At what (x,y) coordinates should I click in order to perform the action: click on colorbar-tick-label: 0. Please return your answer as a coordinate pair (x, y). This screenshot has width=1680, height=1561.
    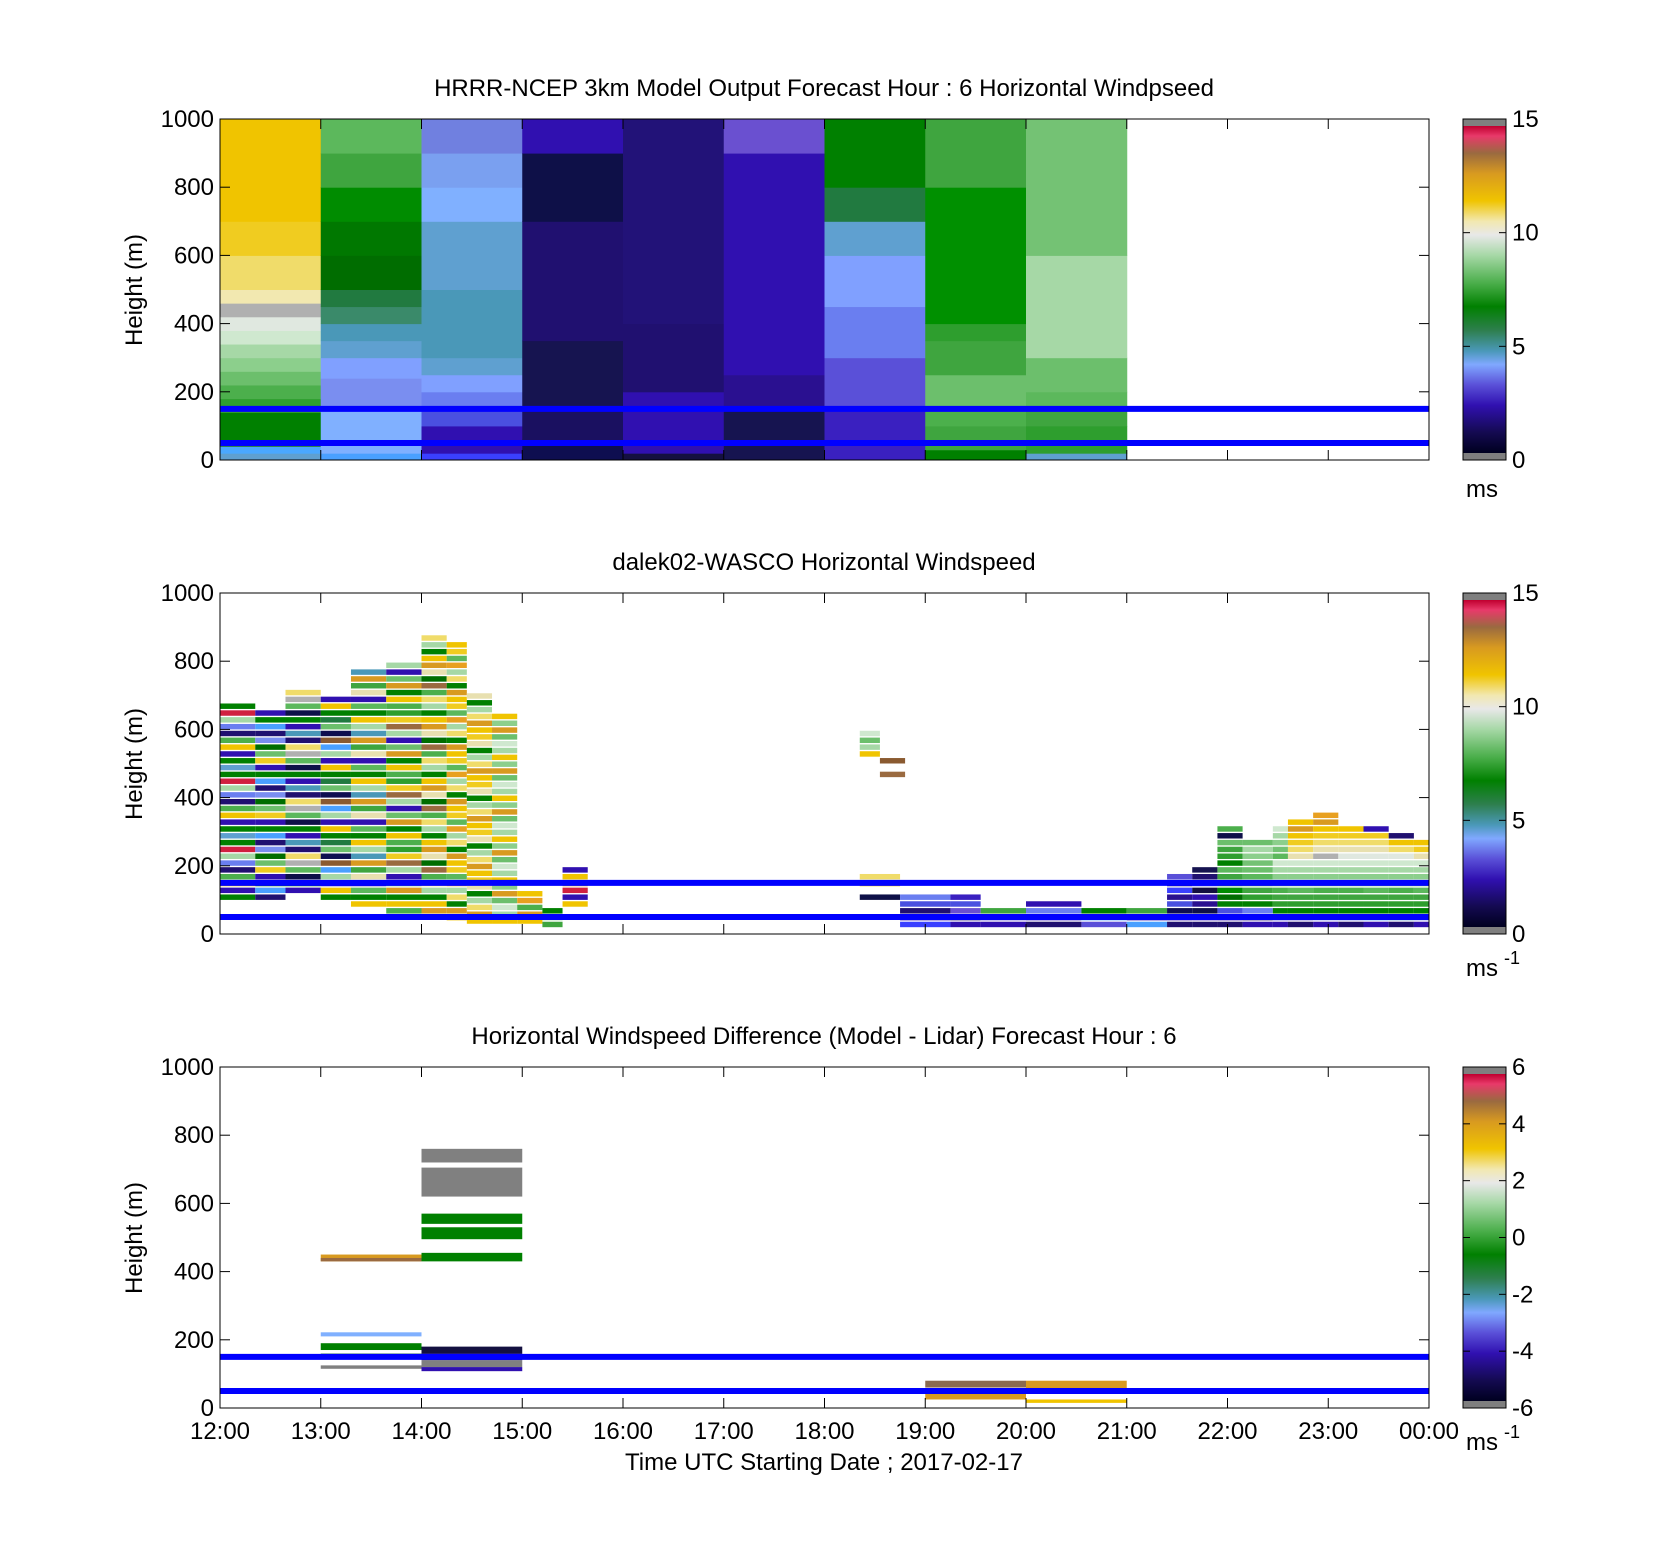
    Looking at the image, I should click on (1518, 460).